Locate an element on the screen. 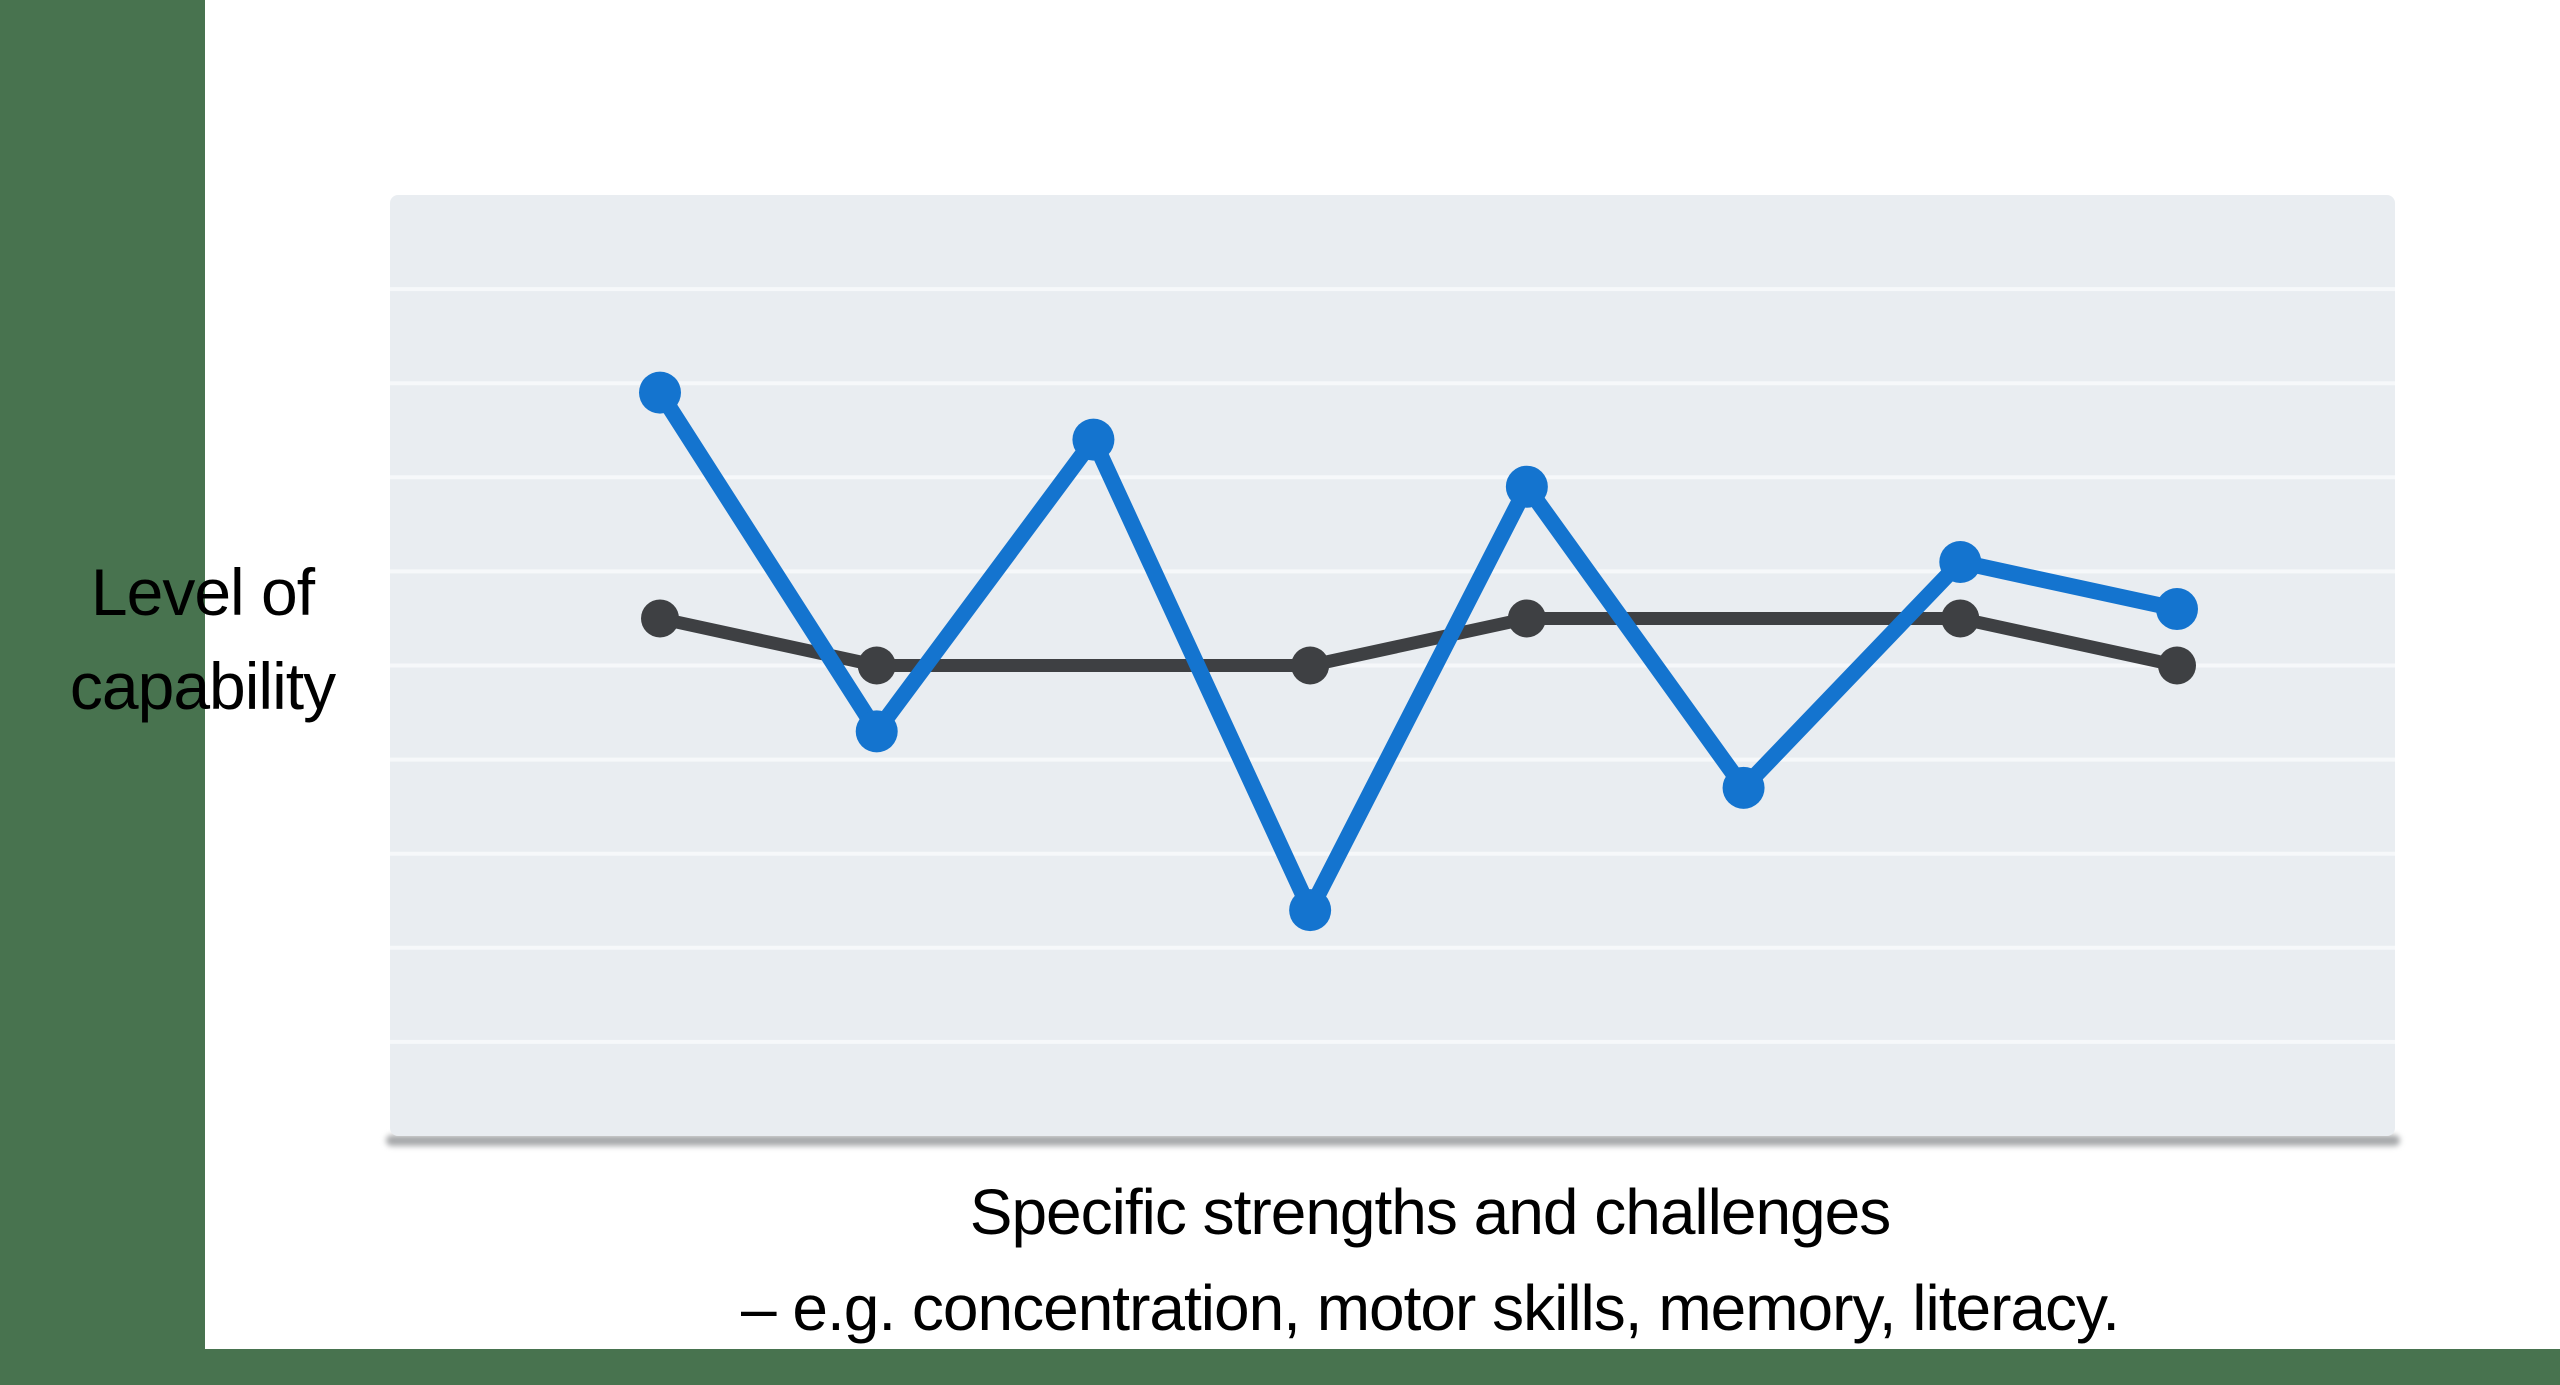 The image size is (2560, 1385). bottom-accent-bar is located at coordinates (1280, 1367).